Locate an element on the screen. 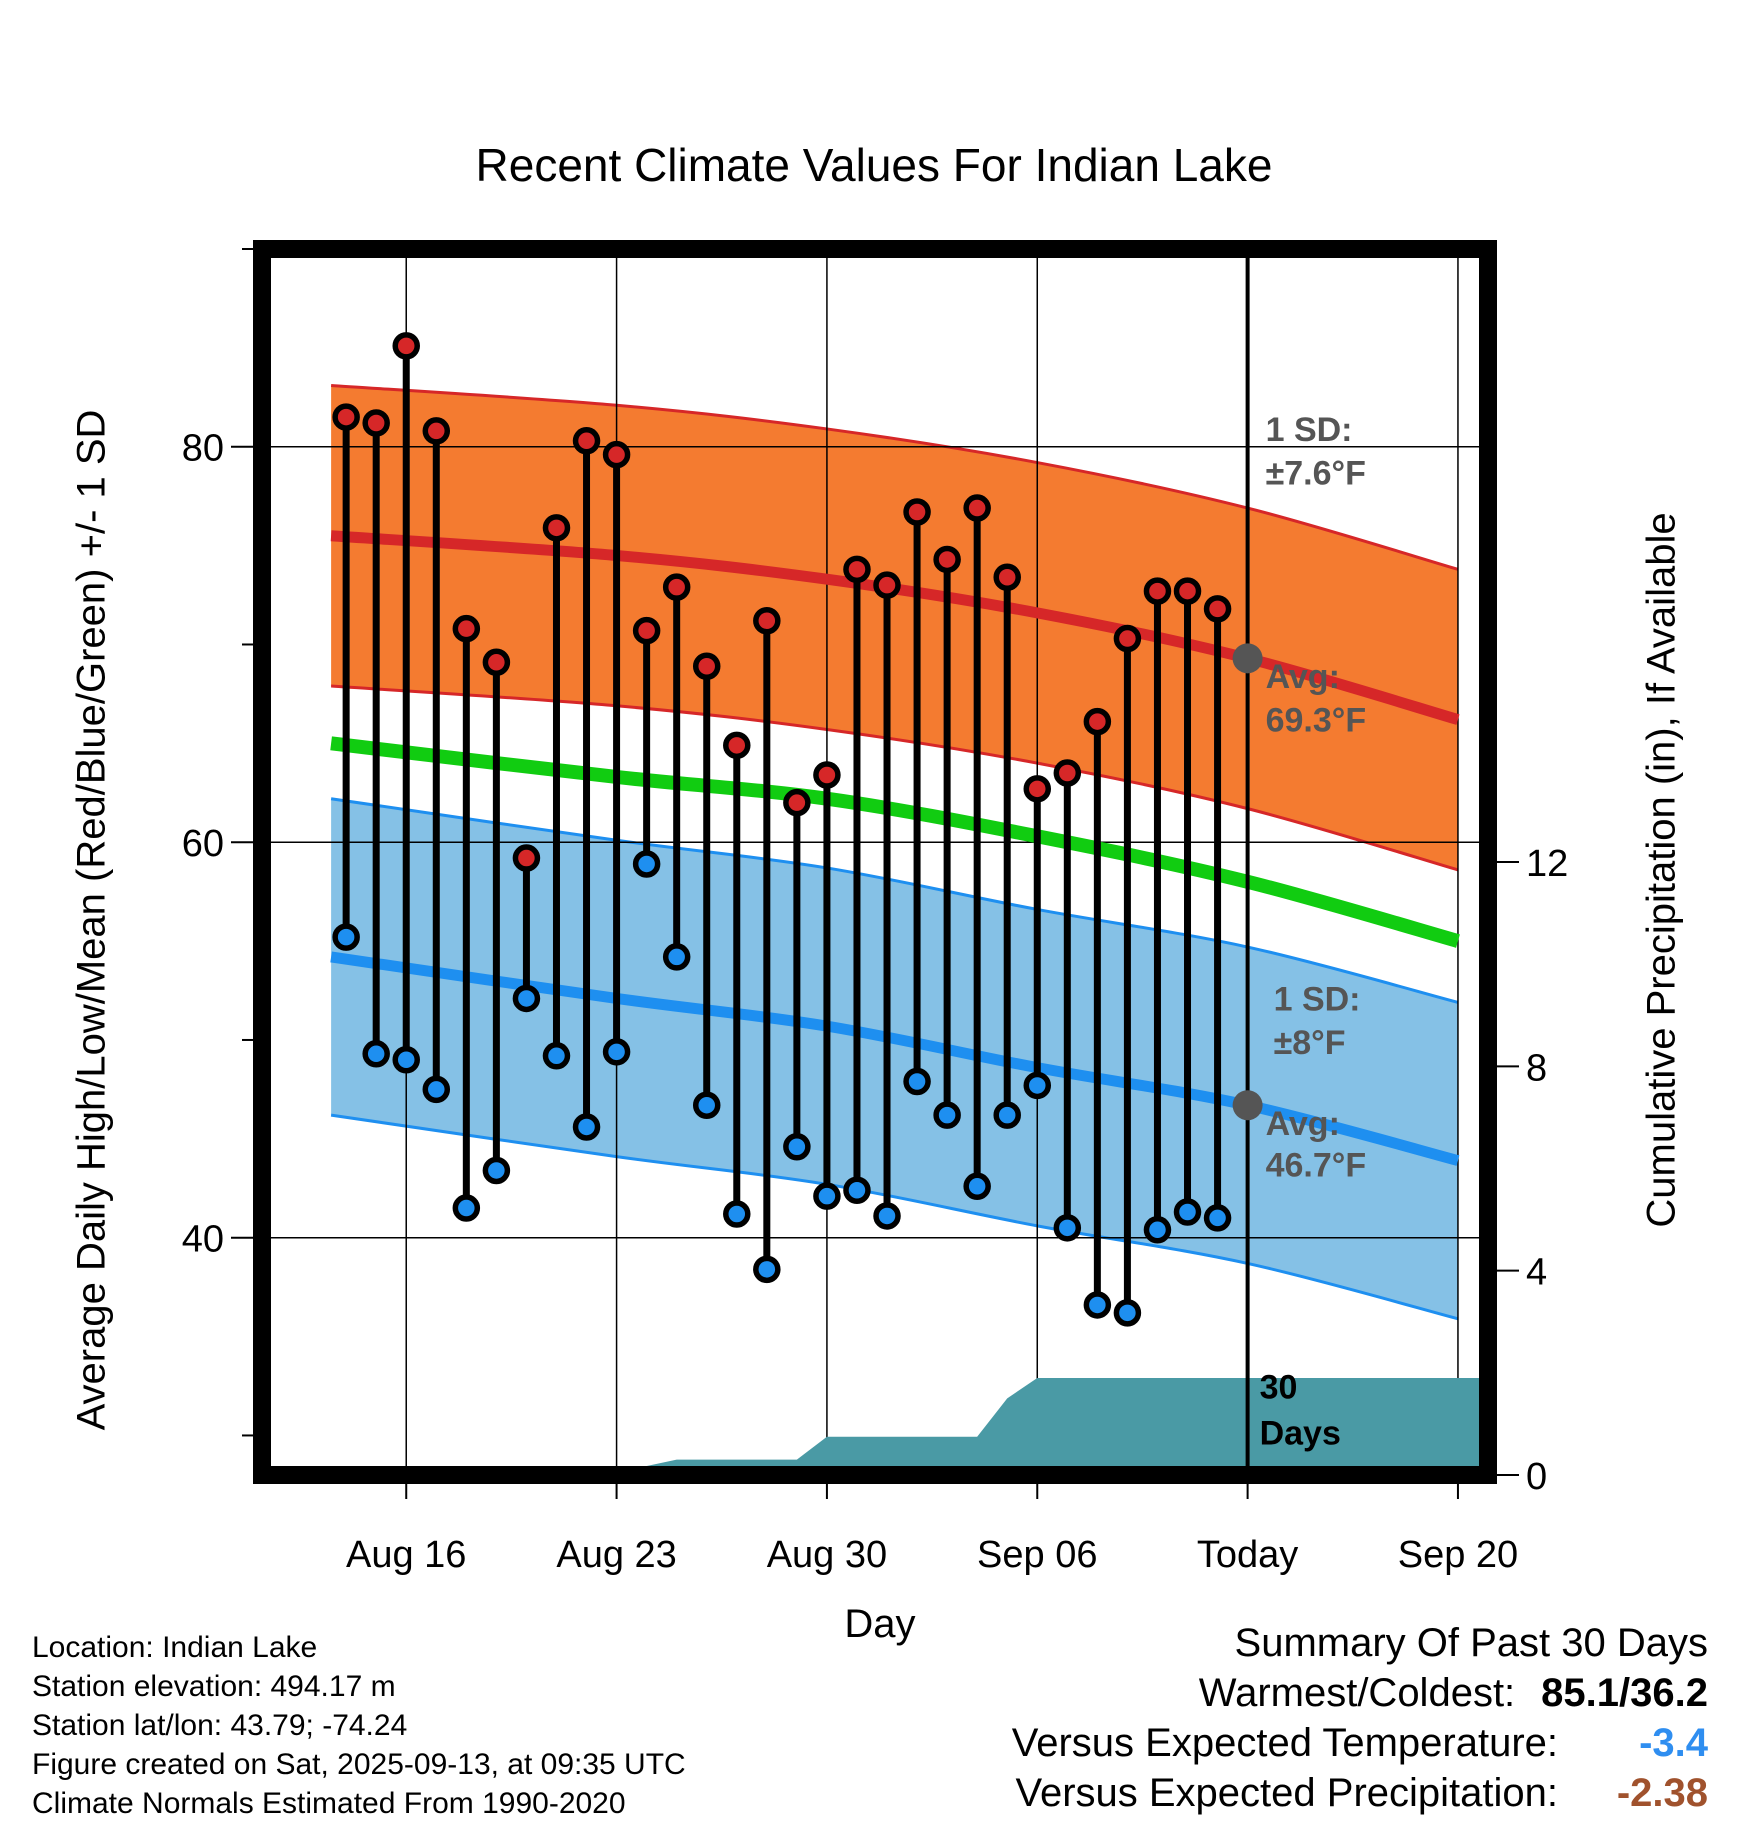 Image resolution: width=1748 pixels, height=1828 pixels. summary-temp-value: -3.4 is located at coordinates (1673, 1743).